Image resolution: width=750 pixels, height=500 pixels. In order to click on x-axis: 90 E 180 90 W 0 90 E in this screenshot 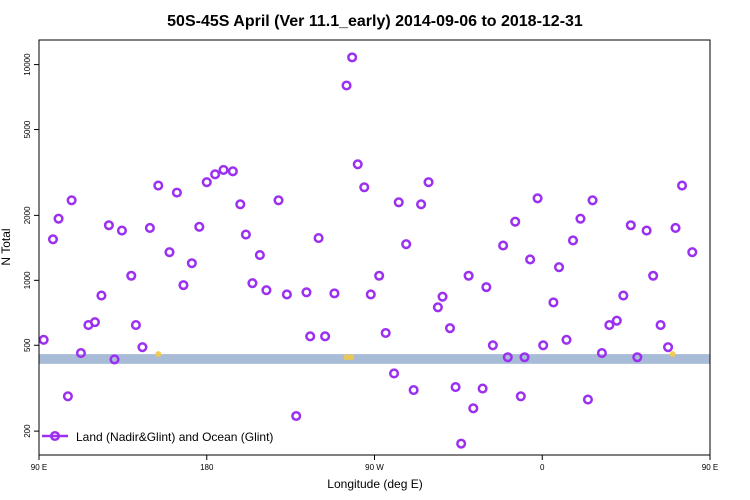, I will do `click(374, 463)`.